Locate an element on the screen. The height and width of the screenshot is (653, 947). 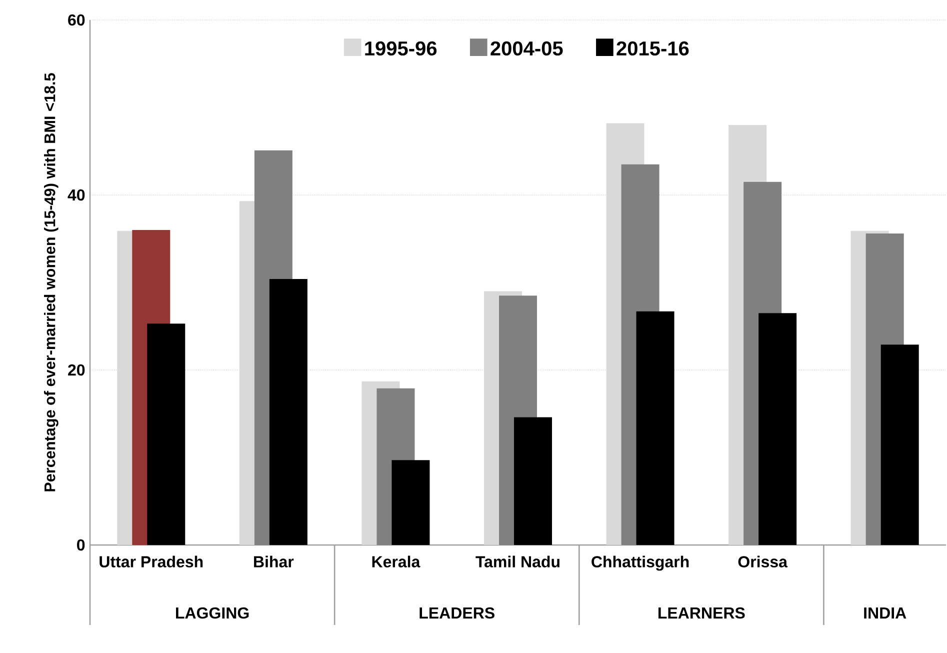
y-tick-label: 40 is located at coordinates (76, 195).